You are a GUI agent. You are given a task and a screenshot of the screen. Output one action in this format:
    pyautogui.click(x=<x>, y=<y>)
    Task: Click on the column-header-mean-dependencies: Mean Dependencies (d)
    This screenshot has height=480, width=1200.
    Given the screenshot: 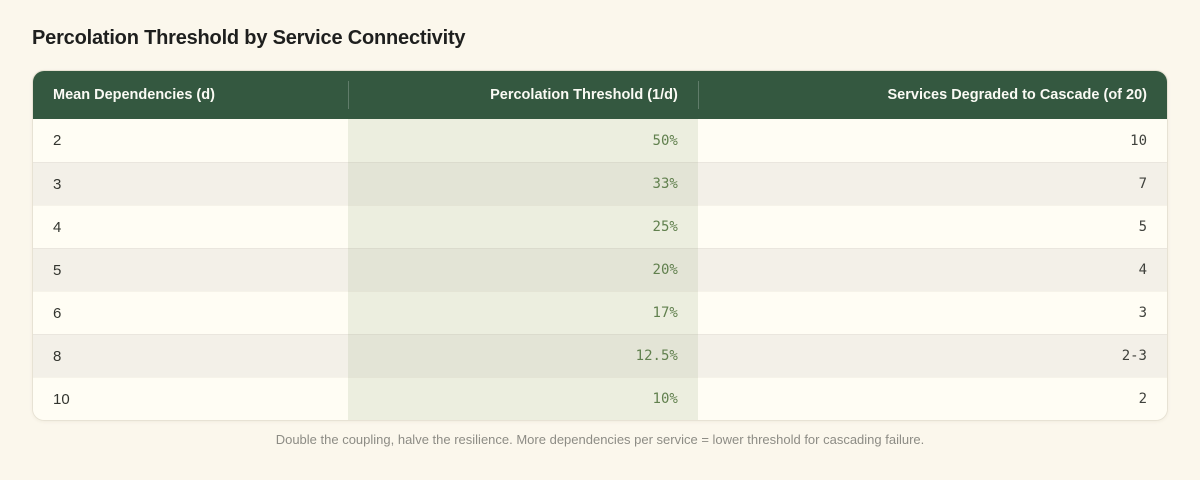 What is the action you would take?
    pyautogui.click(x=191, y=95)
    